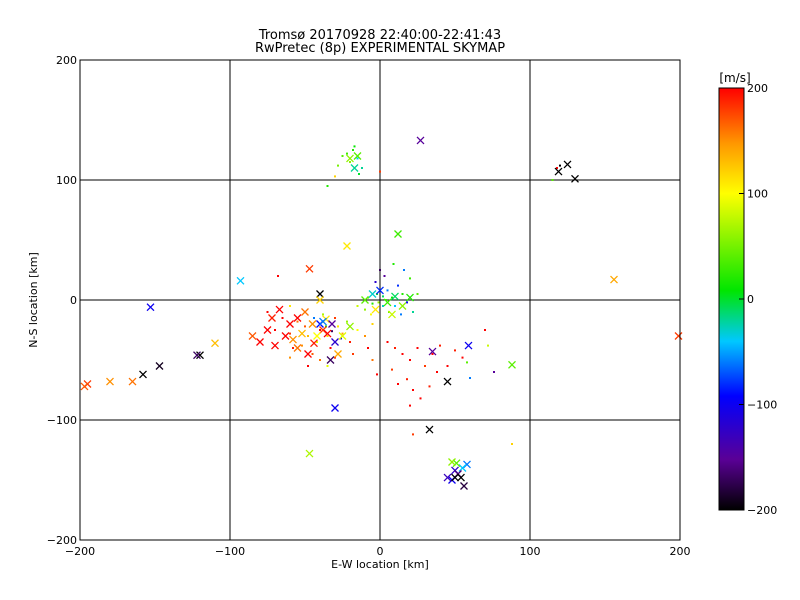 This screenshot has height=600, width=800. What do you see at coordinates (62, 420) in the screenshot?
I see `y-tick-label: −100` at bounding box center [62, 420].